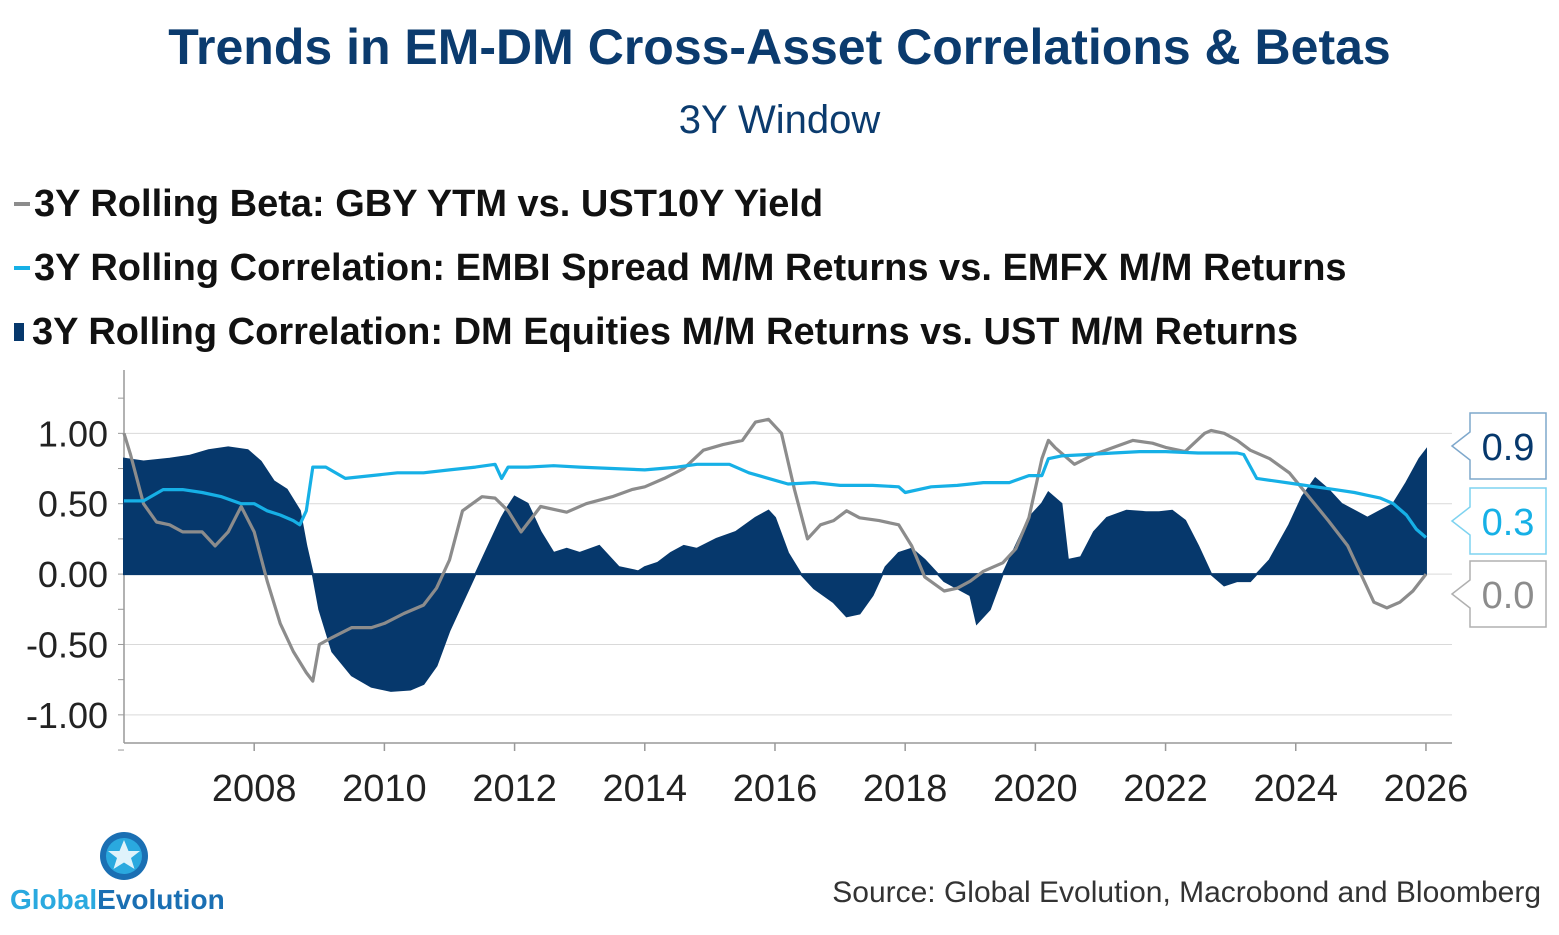  What do you see at coordinates (1426, 789) in the screenshot?
I see `x-tick-label: 2026` at bounding box center [1426, 789].